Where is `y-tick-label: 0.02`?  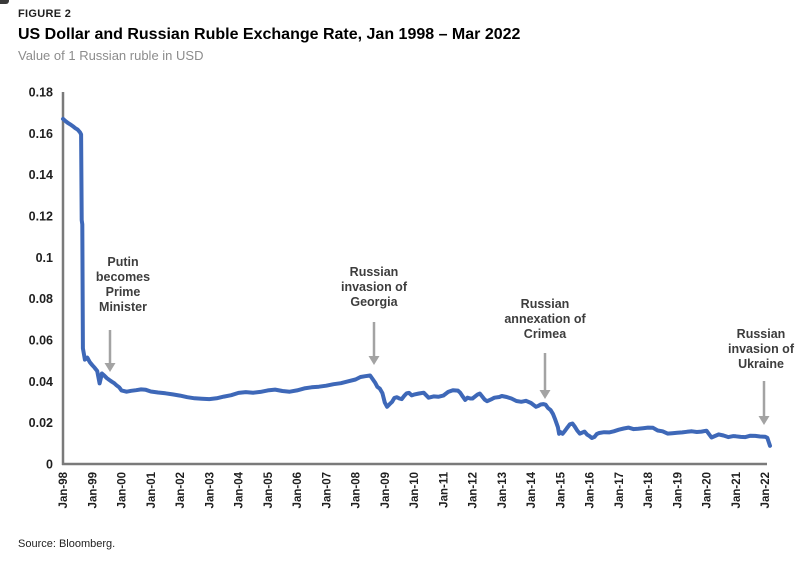 y-tick-label: 0.02 is located at coordinates (41, 423).